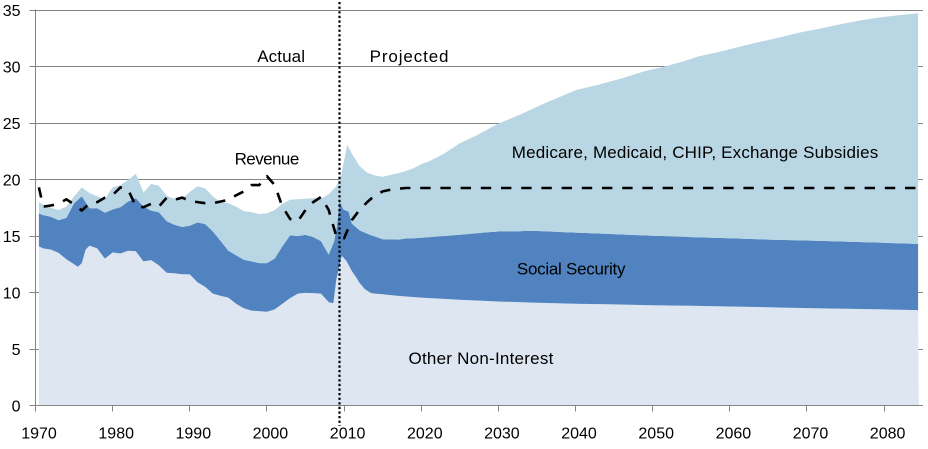  Describe the element at coordinates (579, 434) in the screenshot. I see `svg-text: 2040` at that location.